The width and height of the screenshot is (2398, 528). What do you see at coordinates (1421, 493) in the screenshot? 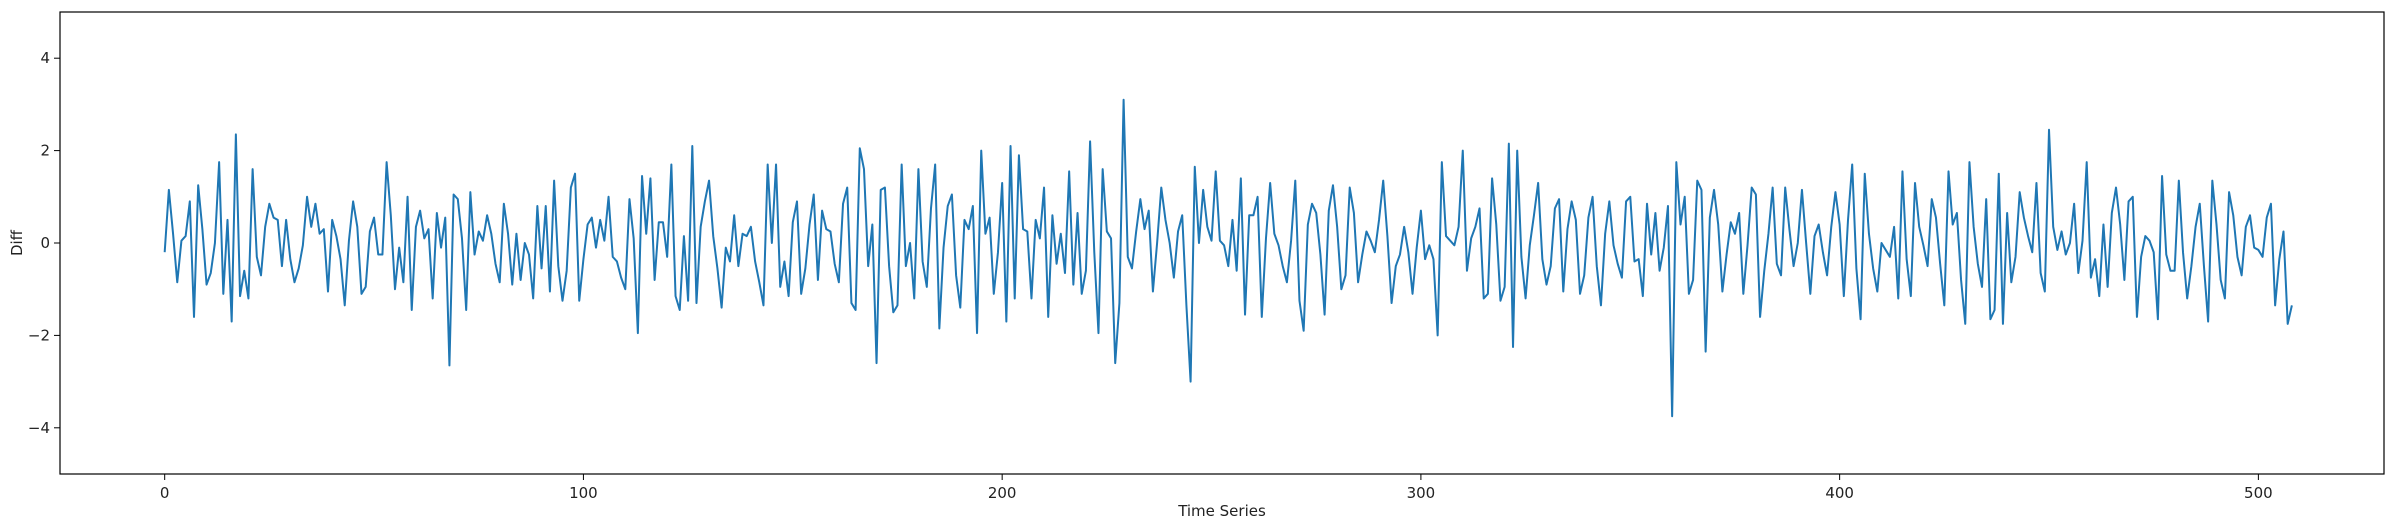
I see `x-tick-label: 300` at bounding box center [1421, 493].